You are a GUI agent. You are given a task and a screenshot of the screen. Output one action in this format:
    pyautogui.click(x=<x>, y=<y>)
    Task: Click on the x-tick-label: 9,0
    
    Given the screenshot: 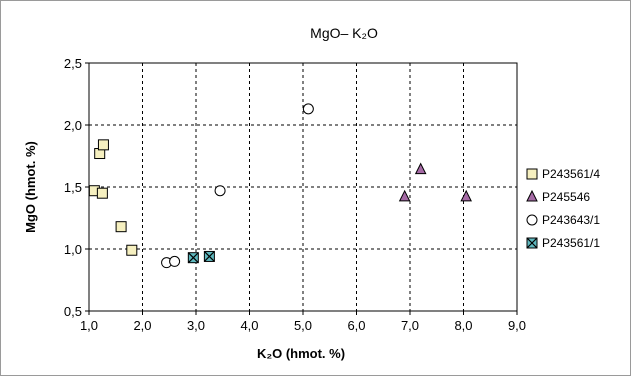 What is the action you would take?
    pyautogui.click(x=517, y=325)
    